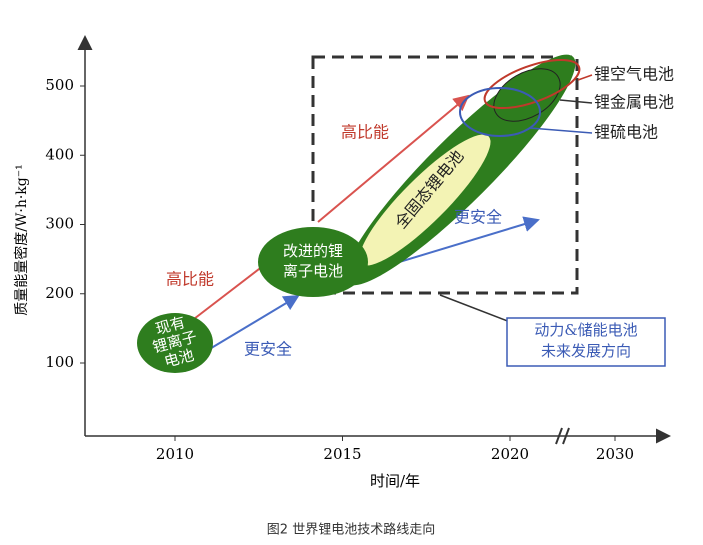  Describe the element at coordinates (586, 351) in the screenshot. I see `box-label: 未来发展方向` at that location.